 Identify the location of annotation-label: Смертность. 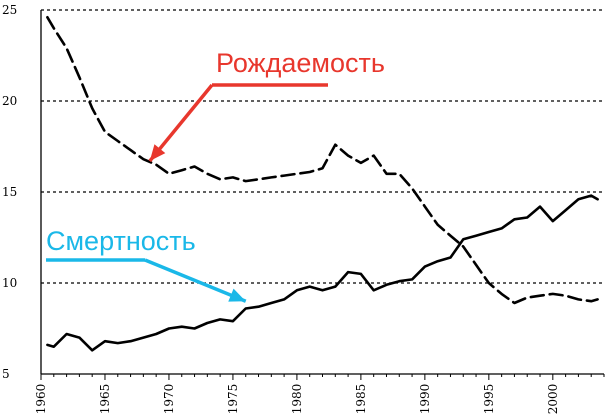
(121, 241).